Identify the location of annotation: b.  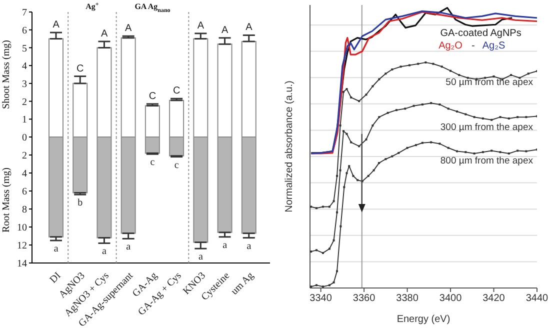
(80, 203).